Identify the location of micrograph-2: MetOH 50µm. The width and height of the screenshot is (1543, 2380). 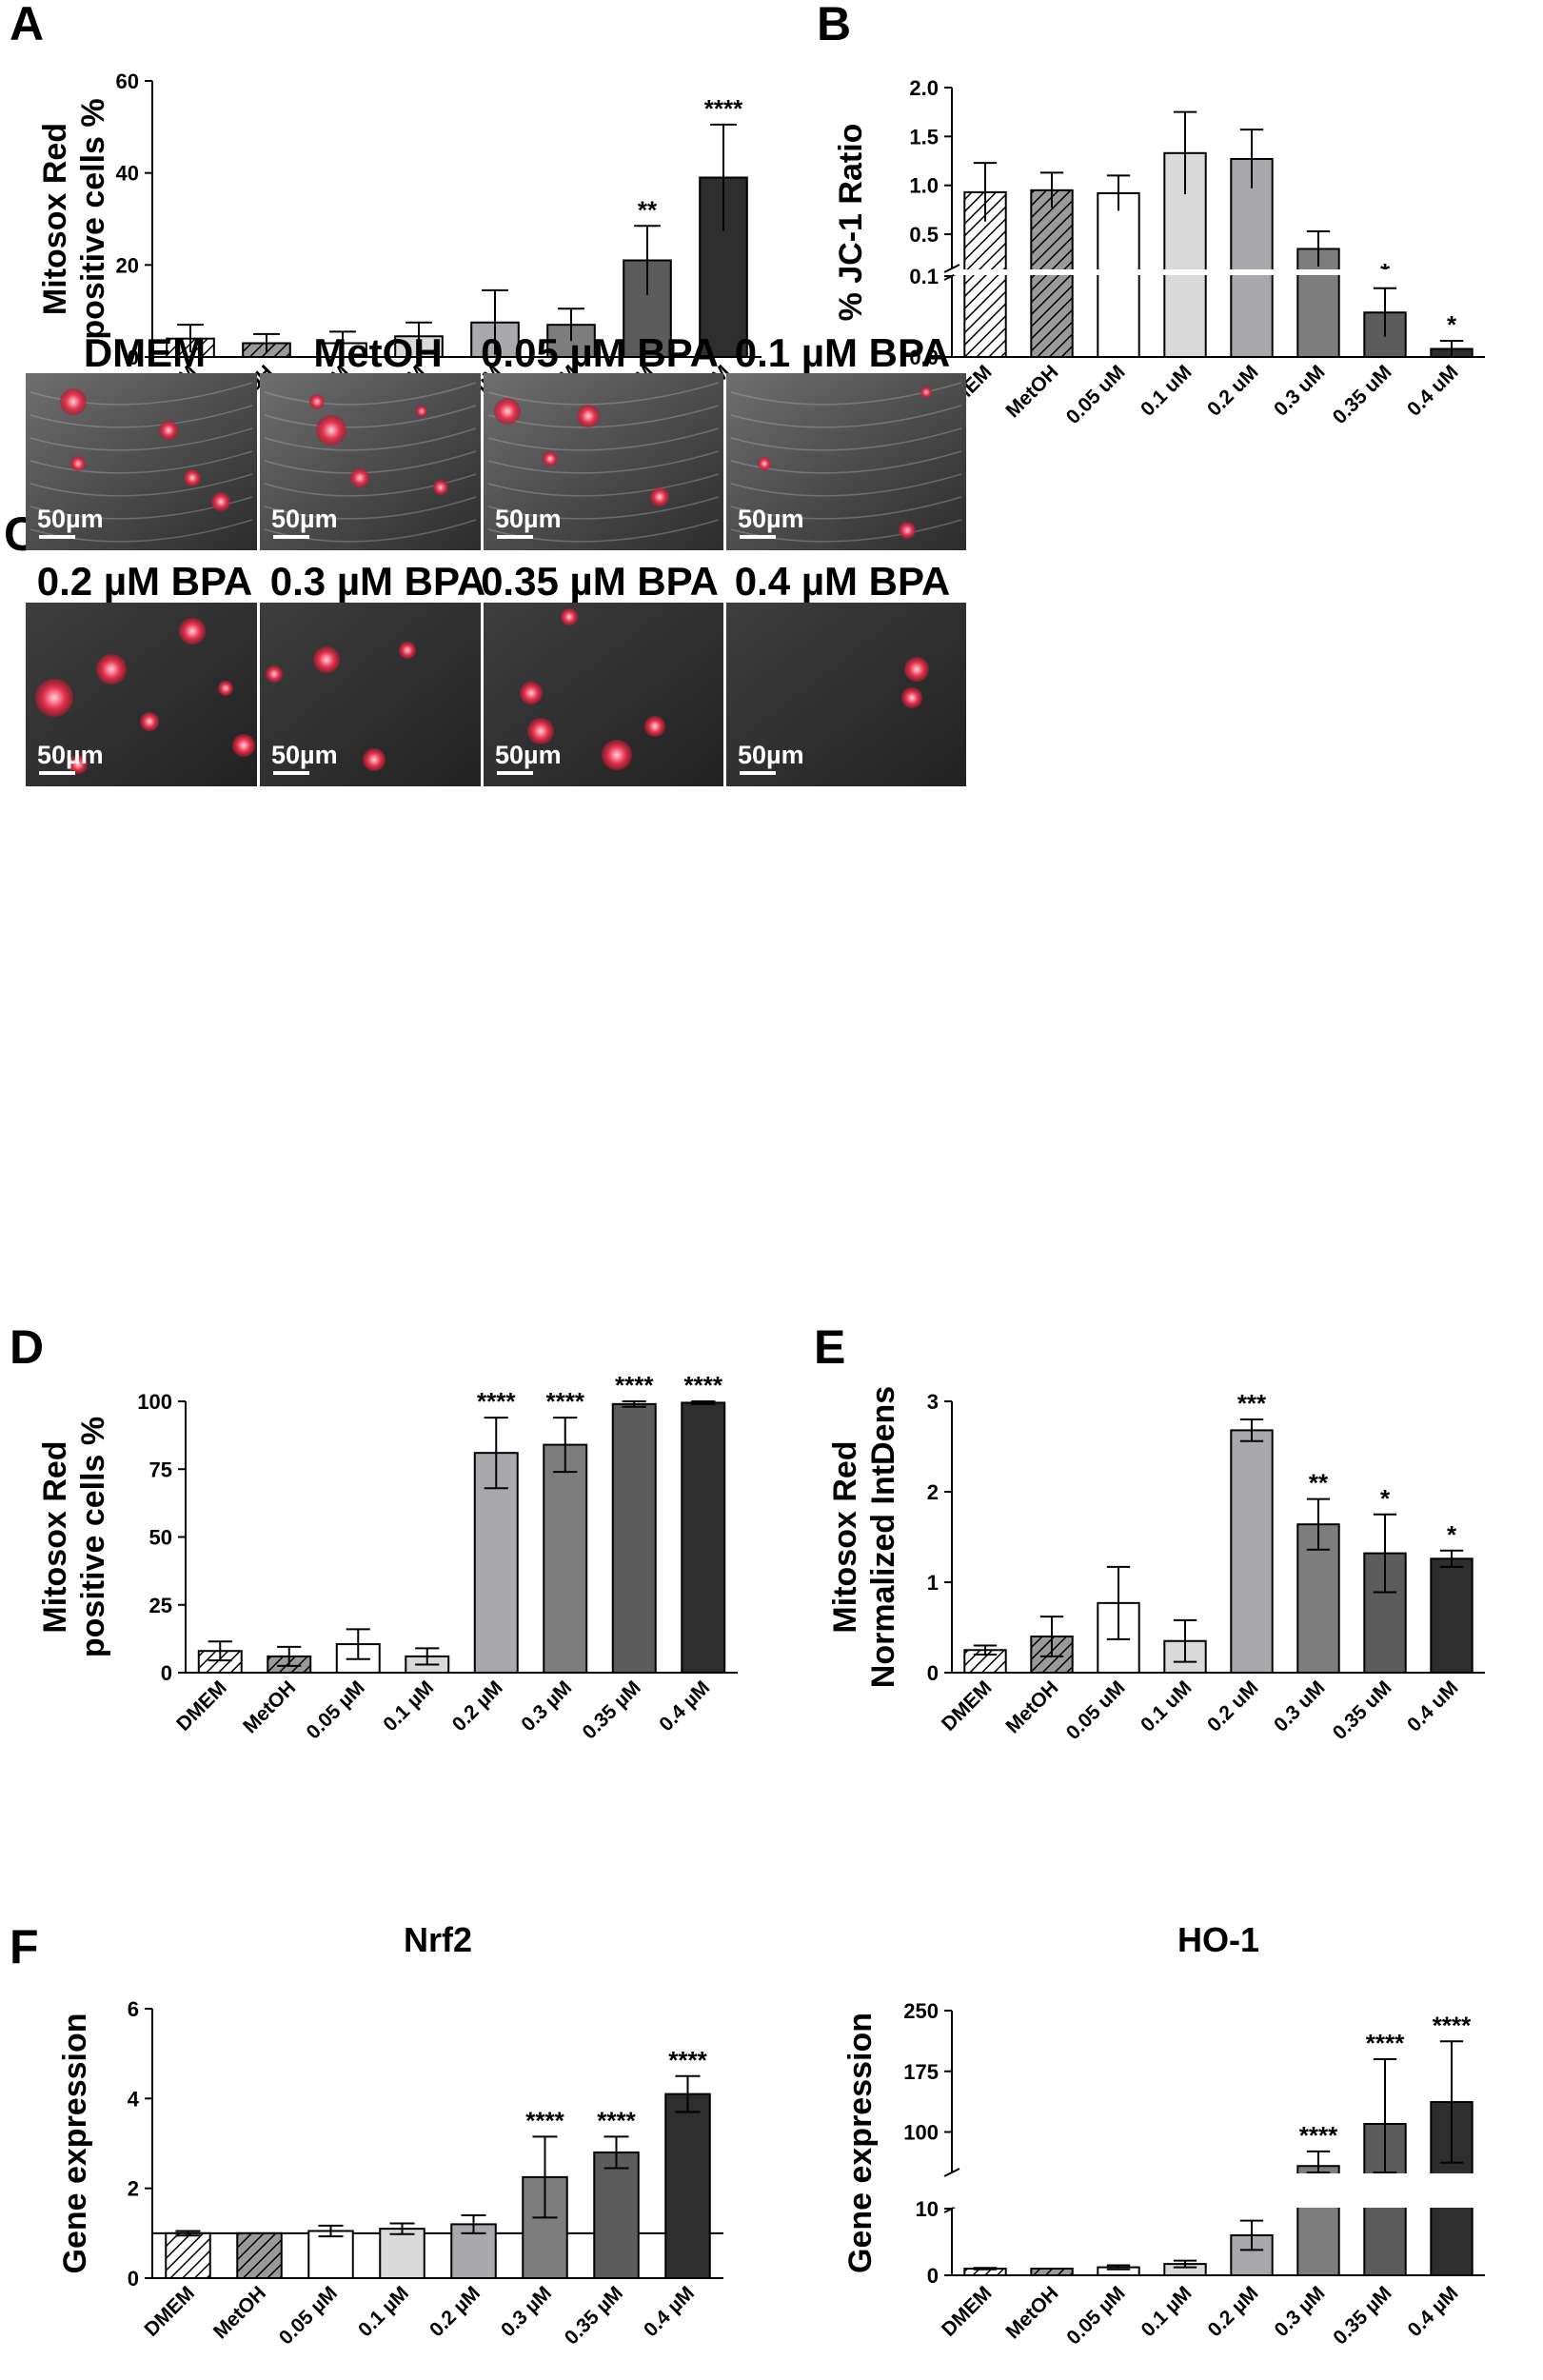
(370, 440).